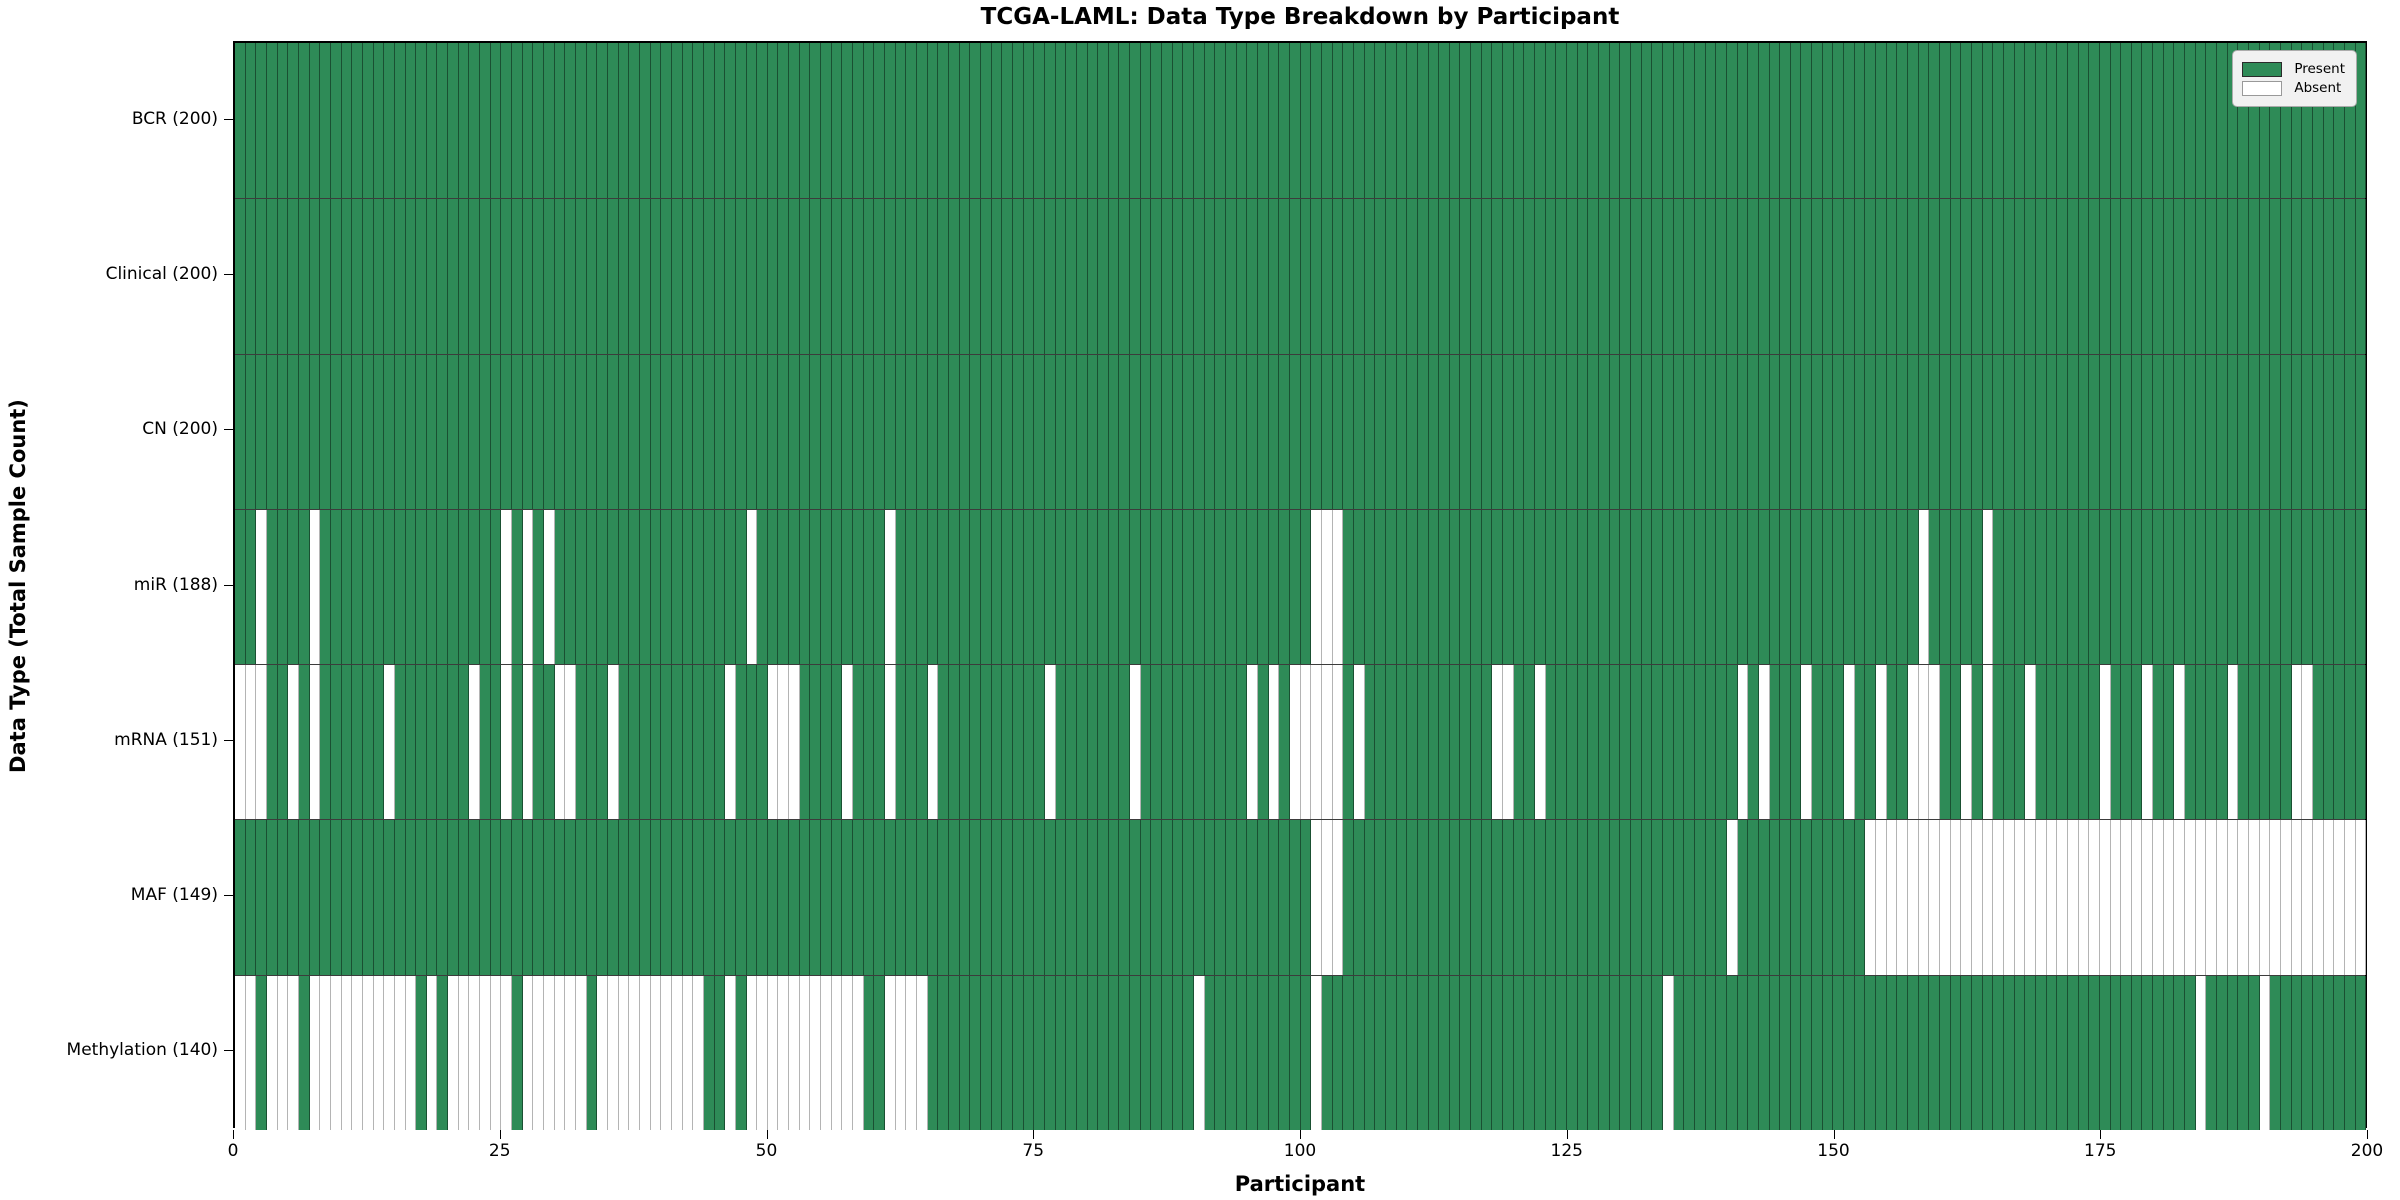  Describe the element at coordinates (2319, 69) in the screenshot. I see `legend-present-label: Present` at that location.